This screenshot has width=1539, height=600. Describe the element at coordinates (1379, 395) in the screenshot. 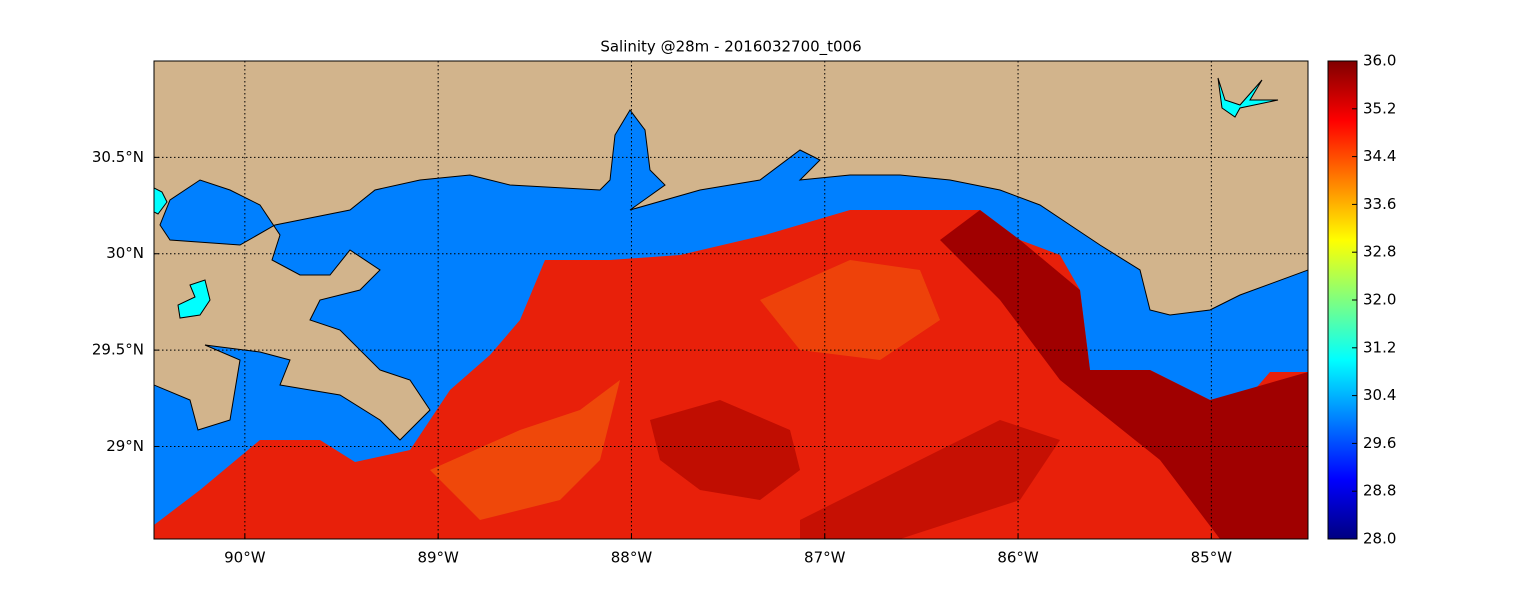

I see `colorbar-tick-label: 30.4` at that location.